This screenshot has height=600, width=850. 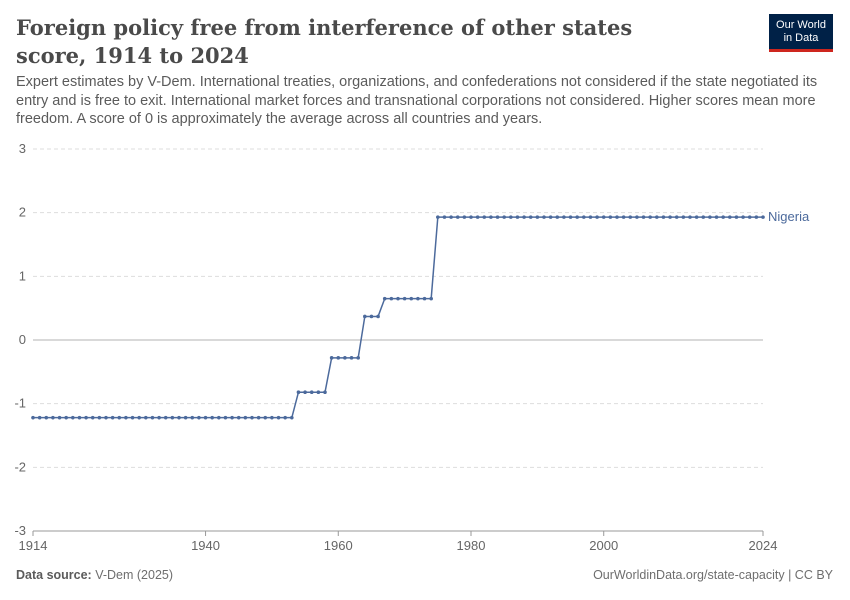 I want to click on data-source-value: V-Dem (2025), so click(x=134, y=575).